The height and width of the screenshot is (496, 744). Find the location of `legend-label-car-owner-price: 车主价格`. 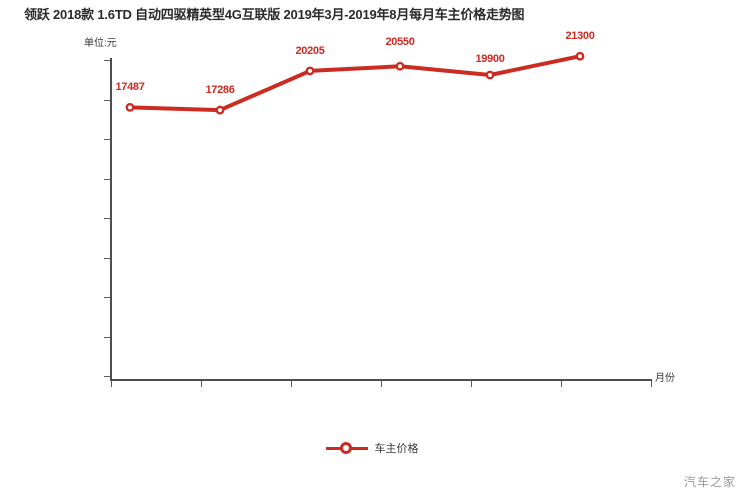

legend-label-car-owner-price: 车主价格 is located at coordinates (396, 449).